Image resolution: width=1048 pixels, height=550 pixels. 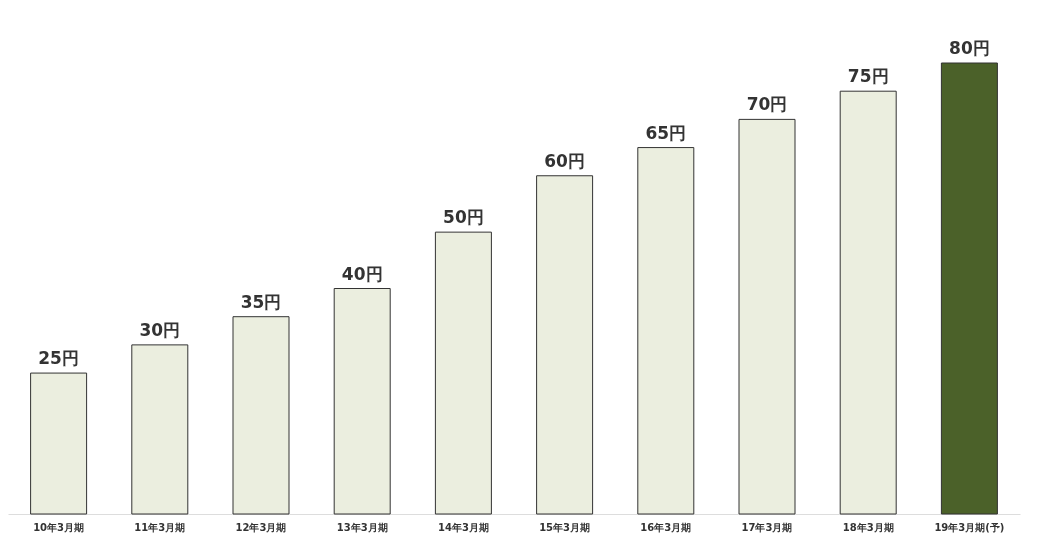 I want to click on x-tick-label: 13年3月期, so click(x=362, y=527).